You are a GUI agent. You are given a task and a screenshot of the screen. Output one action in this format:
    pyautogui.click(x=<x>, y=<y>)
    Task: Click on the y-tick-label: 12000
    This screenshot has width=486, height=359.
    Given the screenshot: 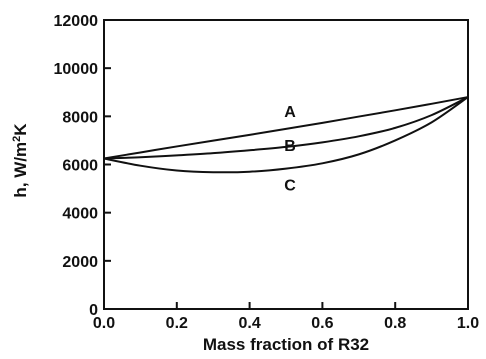 What is the action you would take?
    pyautogui.click(x=76, y=21)
    